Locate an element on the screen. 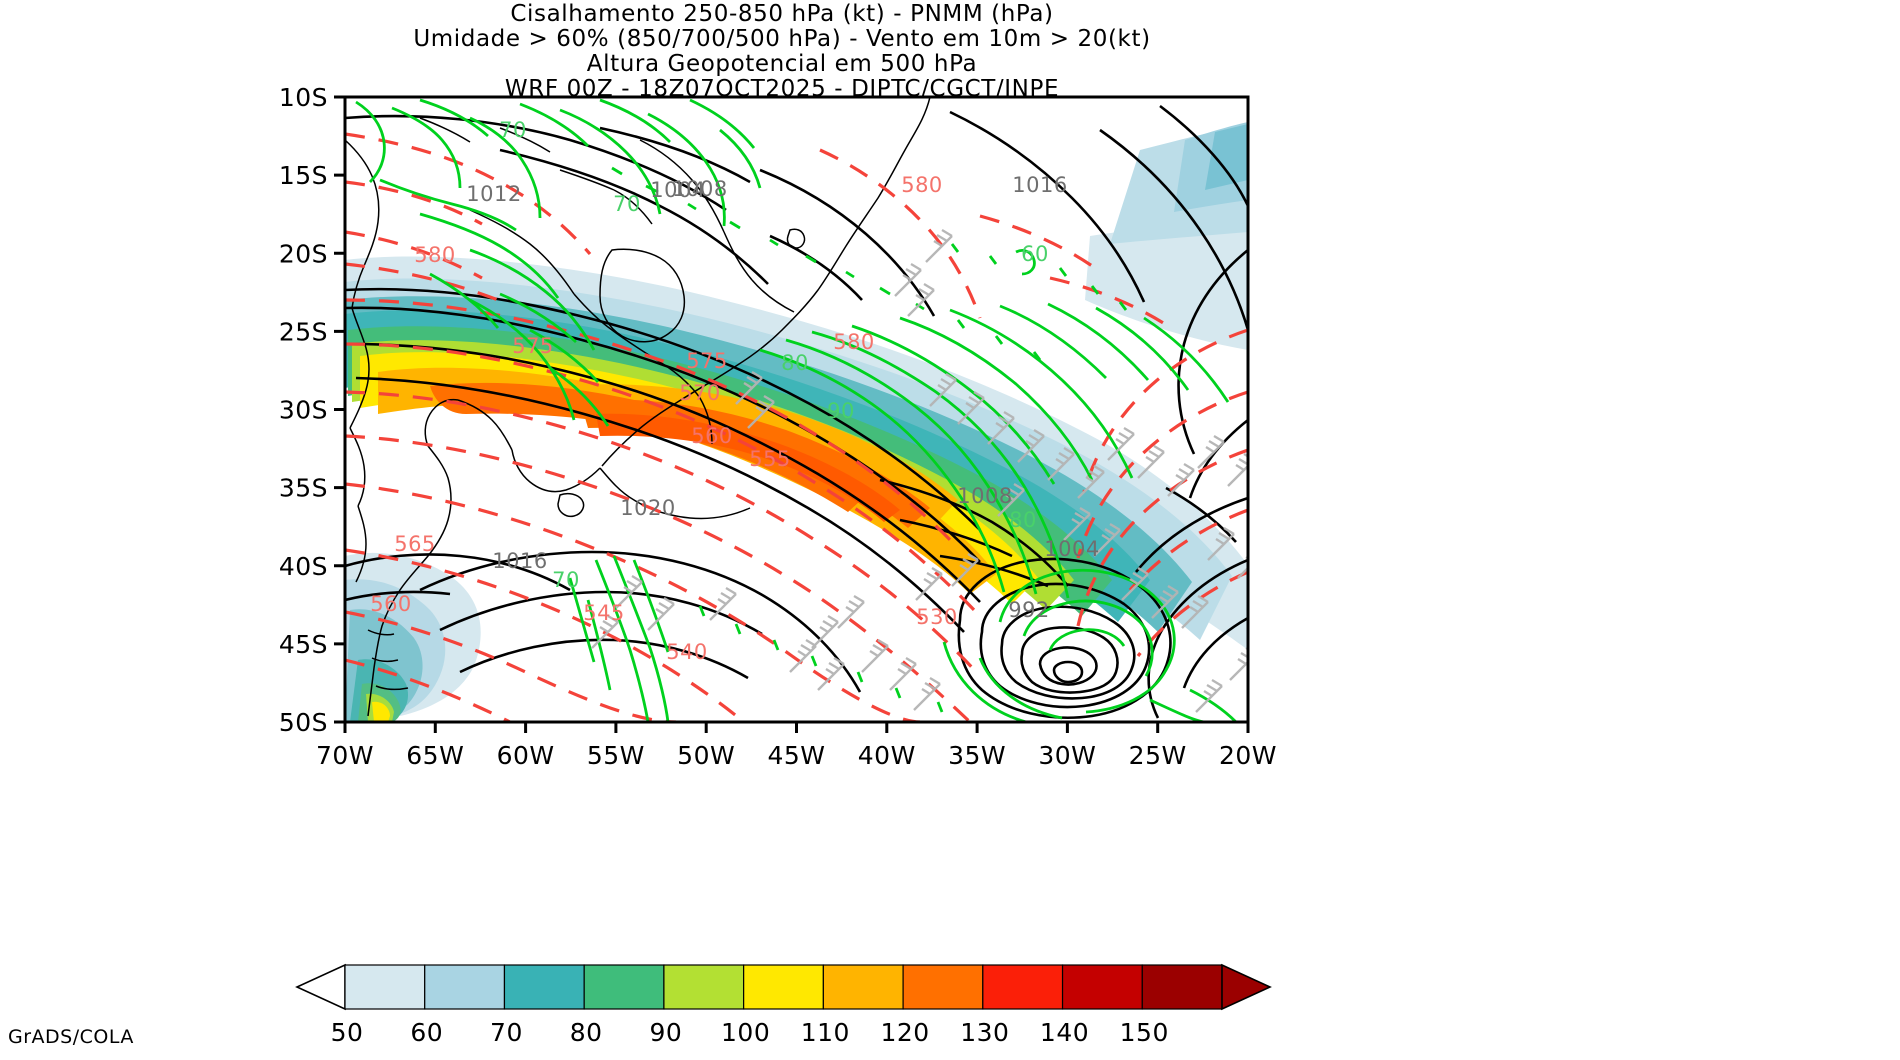 The height and width of the screenshot is (1060, 1900). colorbar-tick-label: 70 is located at coordinates (506, 1032).